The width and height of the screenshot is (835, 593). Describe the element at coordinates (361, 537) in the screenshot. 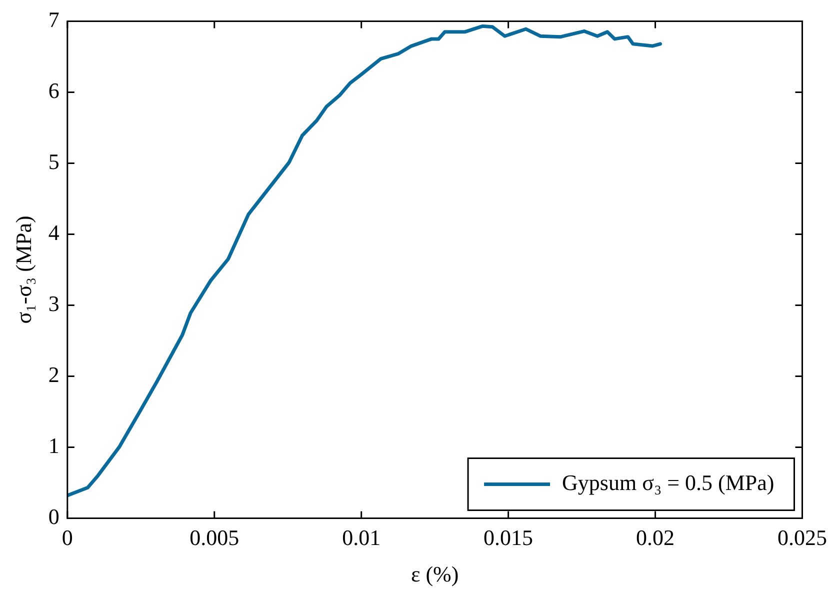

I see `x-tick-label: 0.01` at that location.